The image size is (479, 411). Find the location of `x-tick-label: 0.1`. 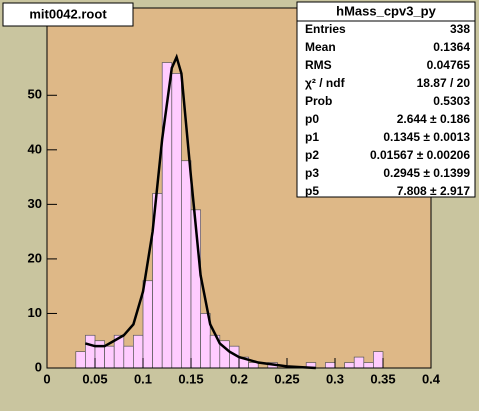

x-tick-label: 0.1 is located at coordinates (143, 378).